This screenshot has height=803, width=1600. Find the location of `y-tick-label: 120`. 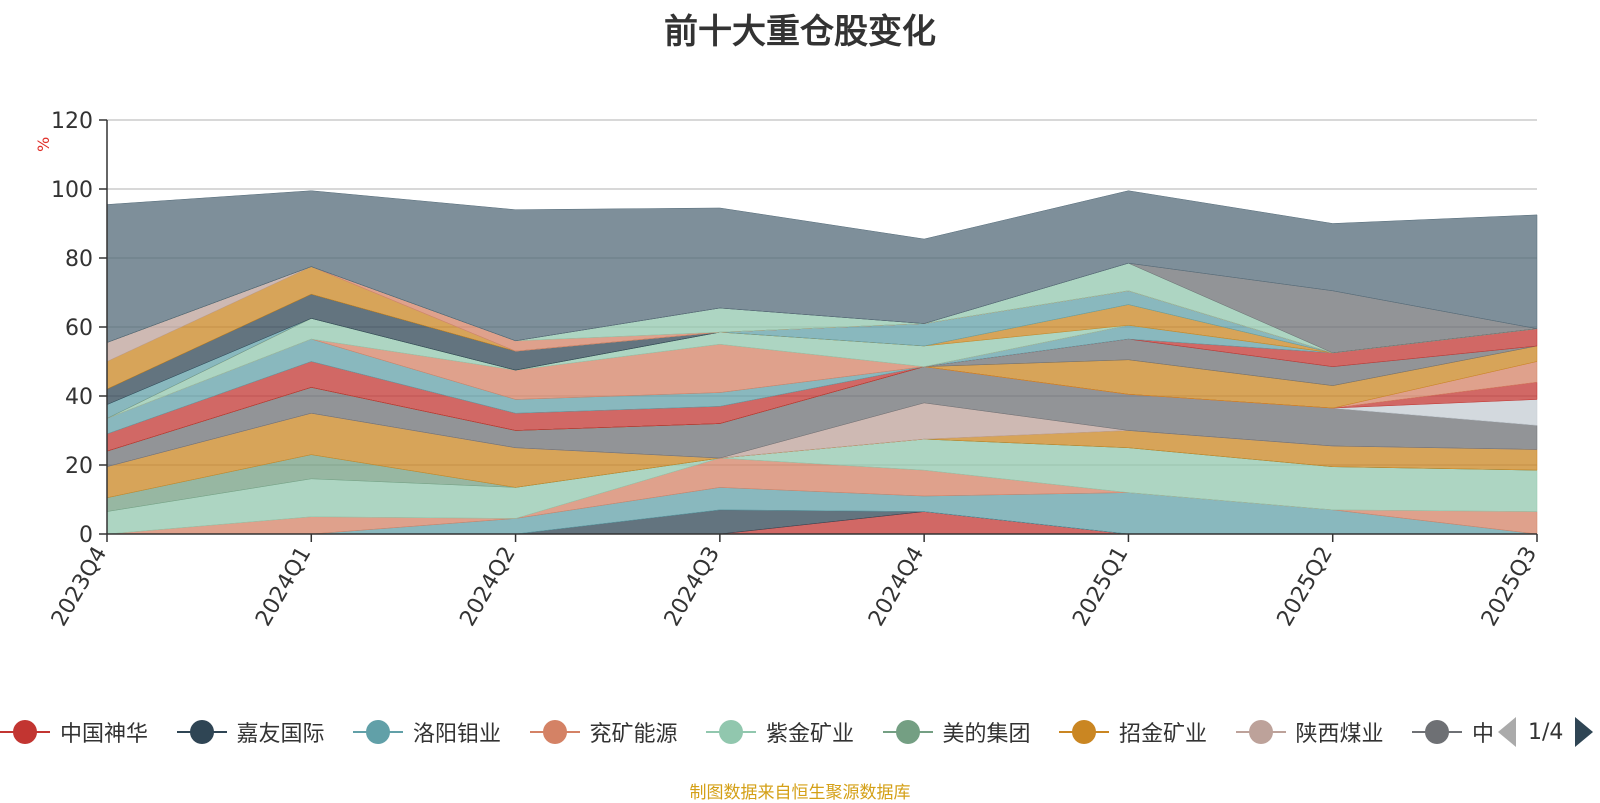

y-tick-label: 120 is located at coordinates (72, 121).